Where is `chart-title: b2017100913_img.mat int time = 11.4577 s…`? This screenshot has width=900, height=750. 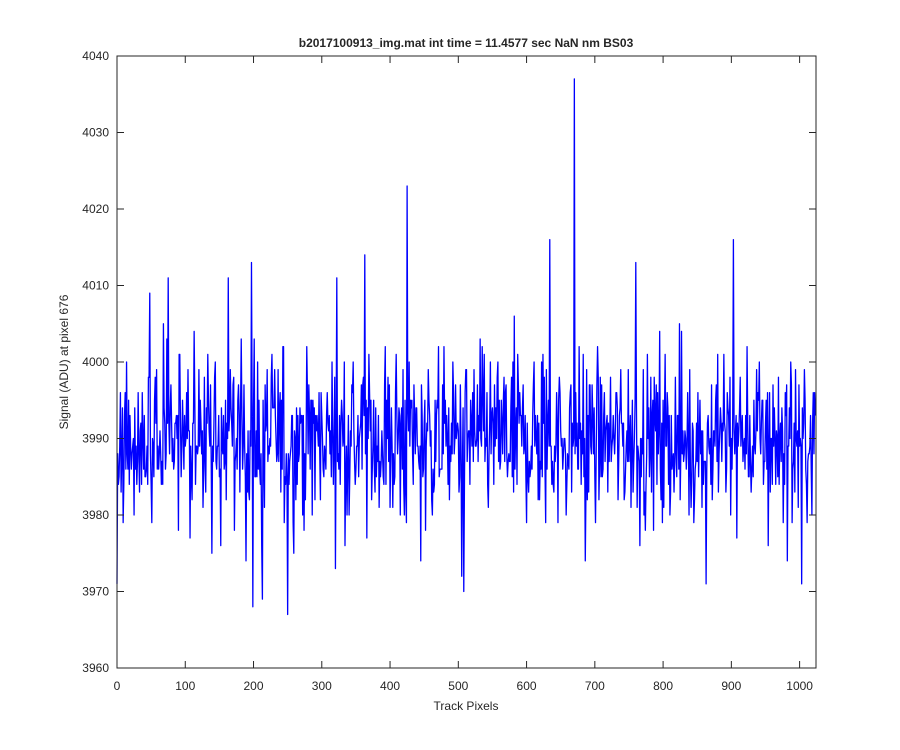 chart-title: b2017100913_img.mat int time = 11.4577 s… is located at coordinates (466, 43).